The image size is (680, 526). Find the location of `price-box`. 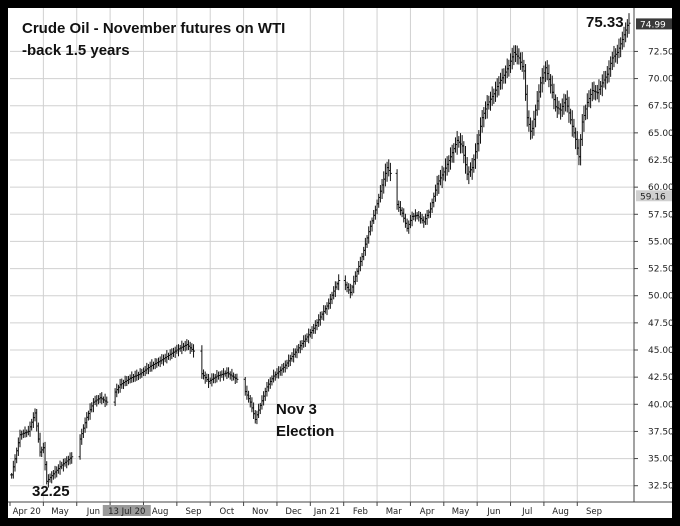

price-box is located at coordinates (654, 24).